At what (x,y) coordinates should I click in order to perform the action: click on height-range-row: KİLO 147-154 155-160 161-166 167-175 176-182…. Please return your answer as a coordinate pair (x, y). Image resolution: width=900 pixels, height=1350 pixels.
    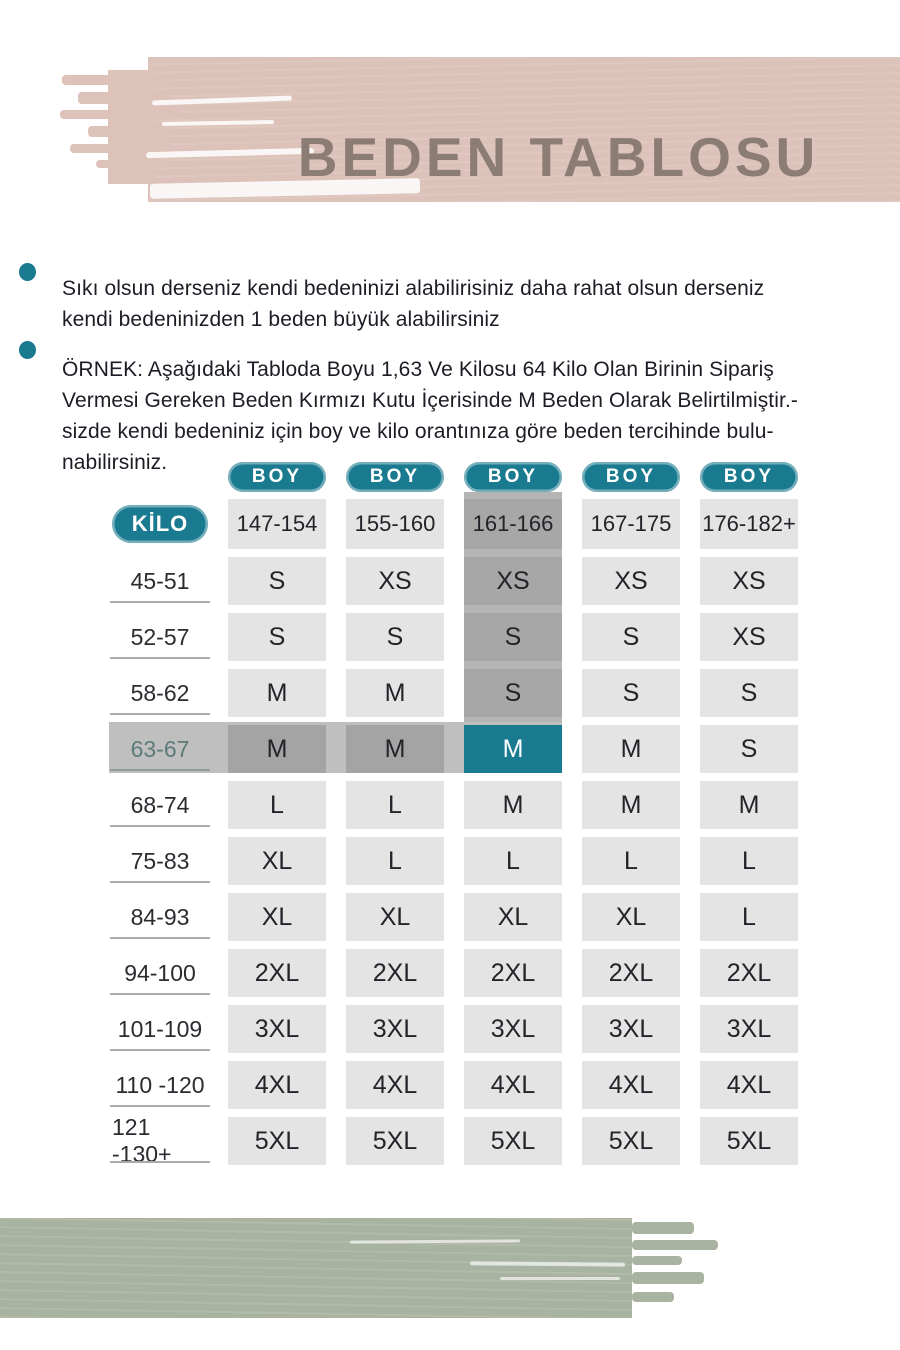
    Looking at the image, I should click on (455, 524).